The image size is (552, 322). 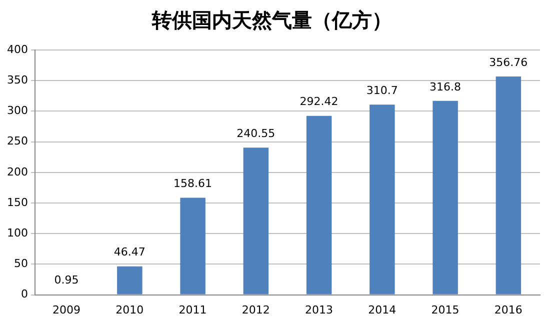 I want to click on y-tick-label: 200, so click(x=17, y=171).